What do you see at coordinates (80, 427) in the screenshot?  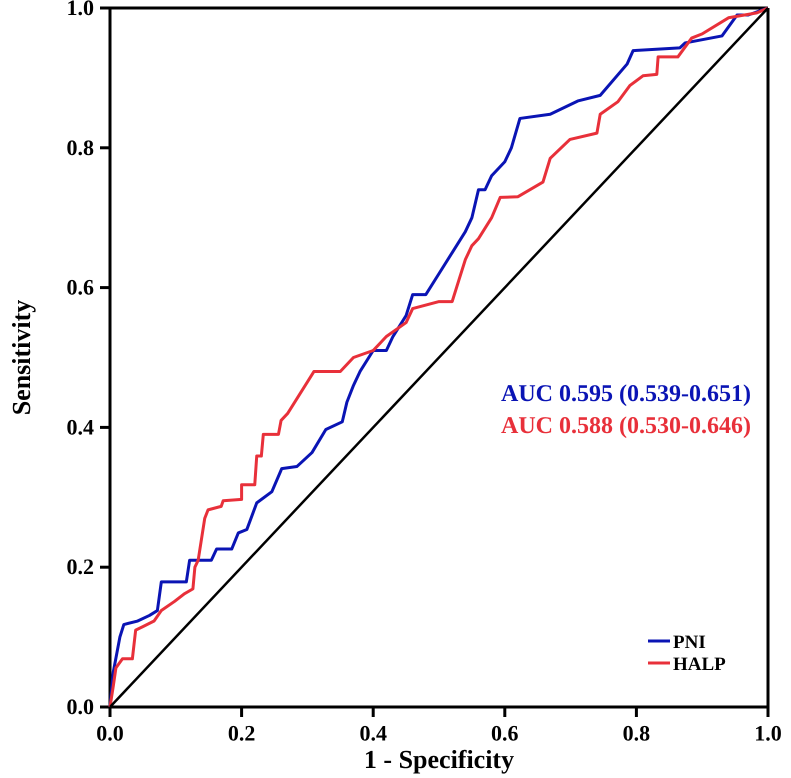 I see `y-tick-label: 0.4` at bounding box center [80, 427].